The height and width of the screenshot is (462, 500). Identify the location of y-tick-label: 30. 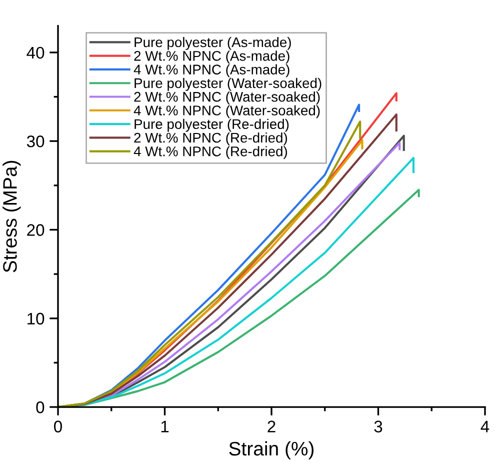
(35, 142).